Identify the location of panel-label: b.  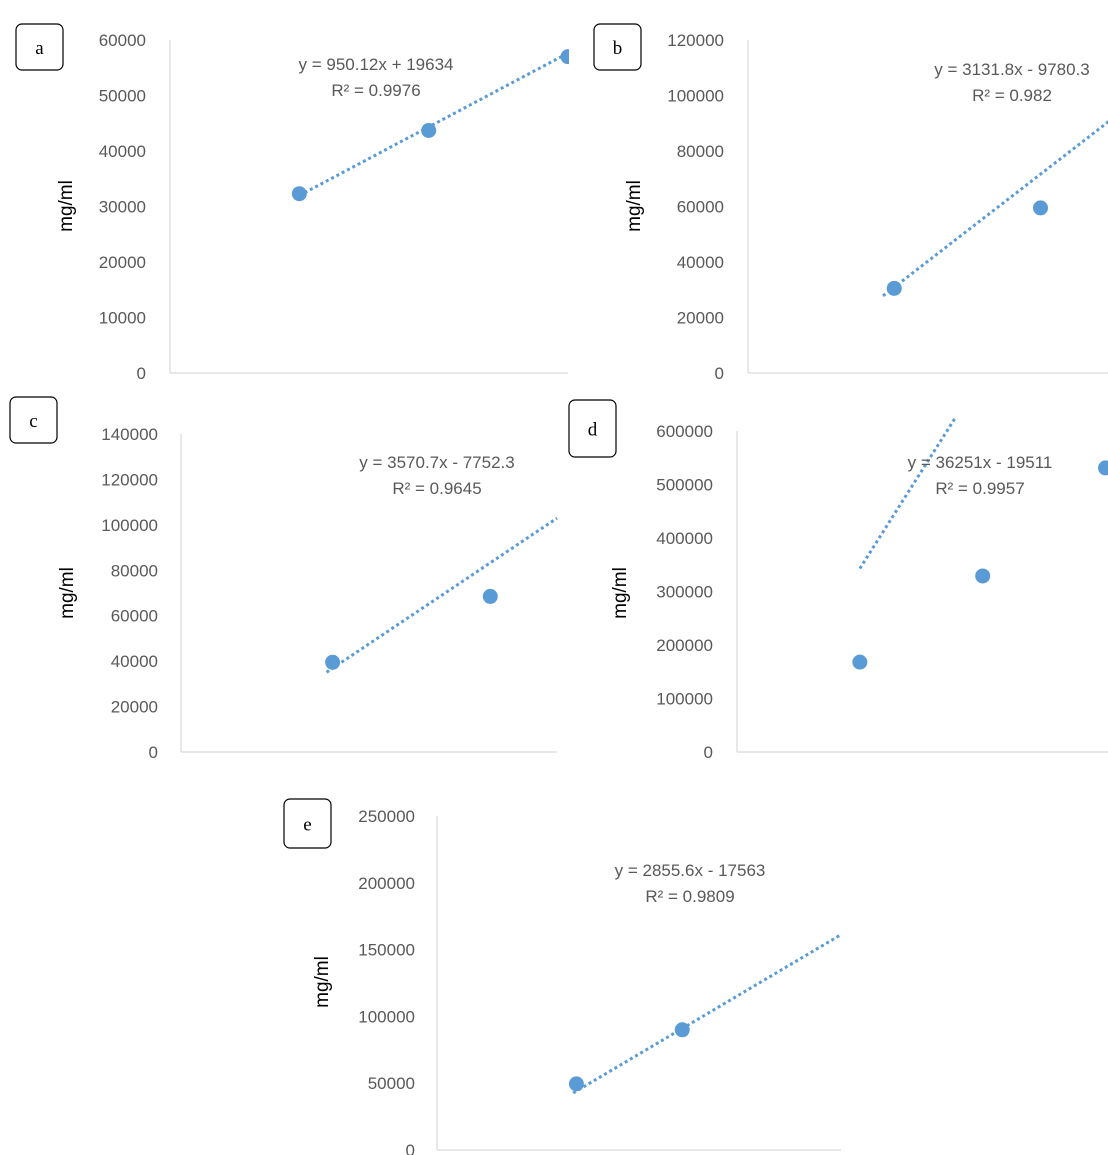
(618, 48).